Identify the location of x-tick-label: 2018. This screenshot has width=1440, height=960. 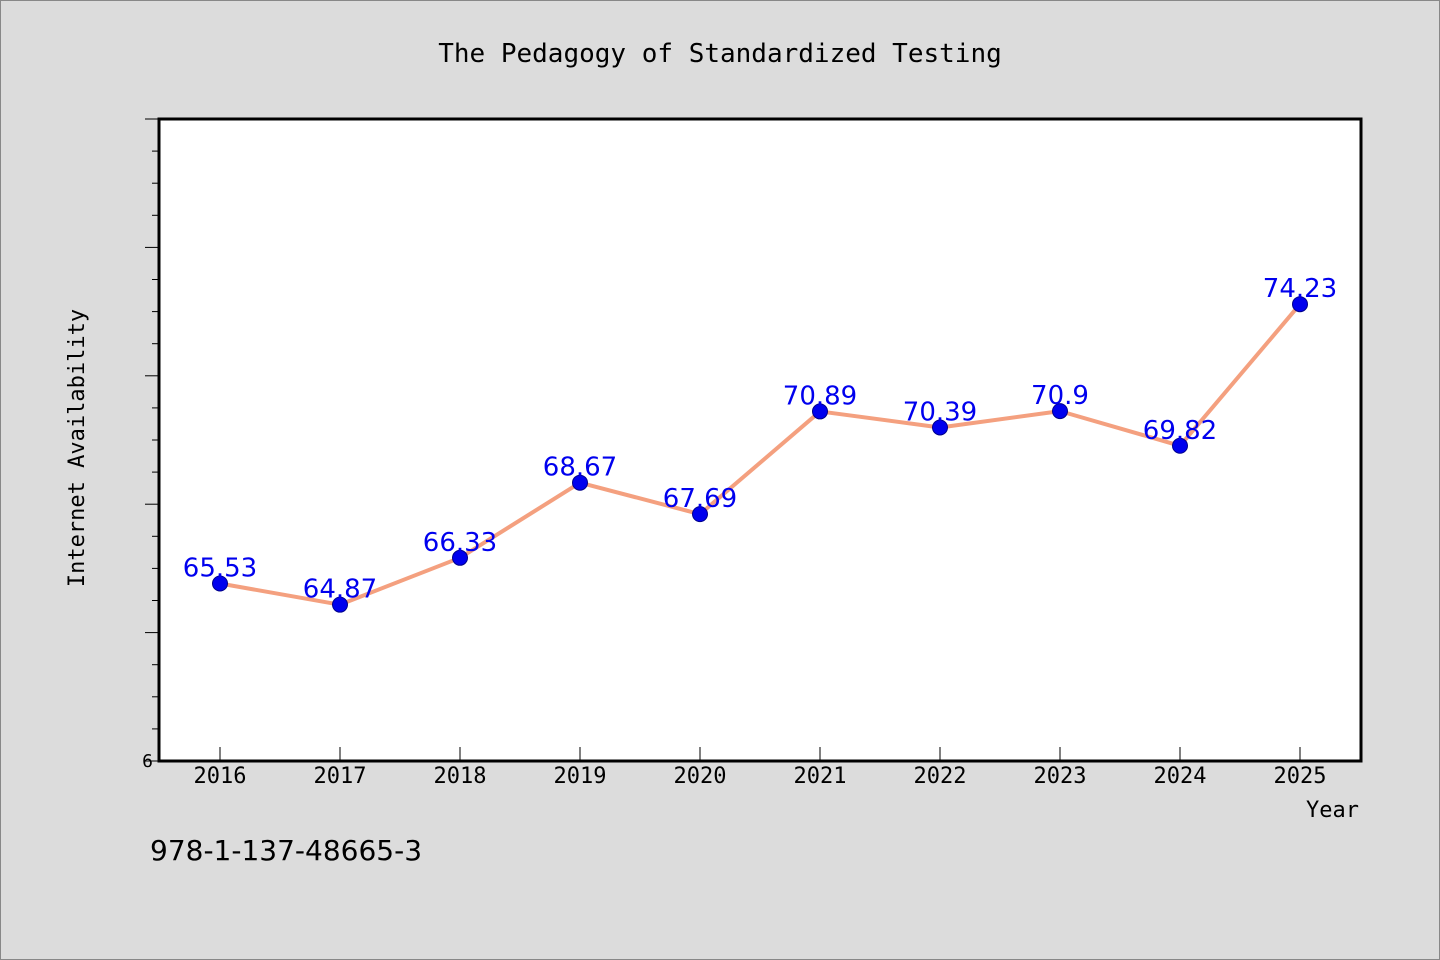
(460, 776).